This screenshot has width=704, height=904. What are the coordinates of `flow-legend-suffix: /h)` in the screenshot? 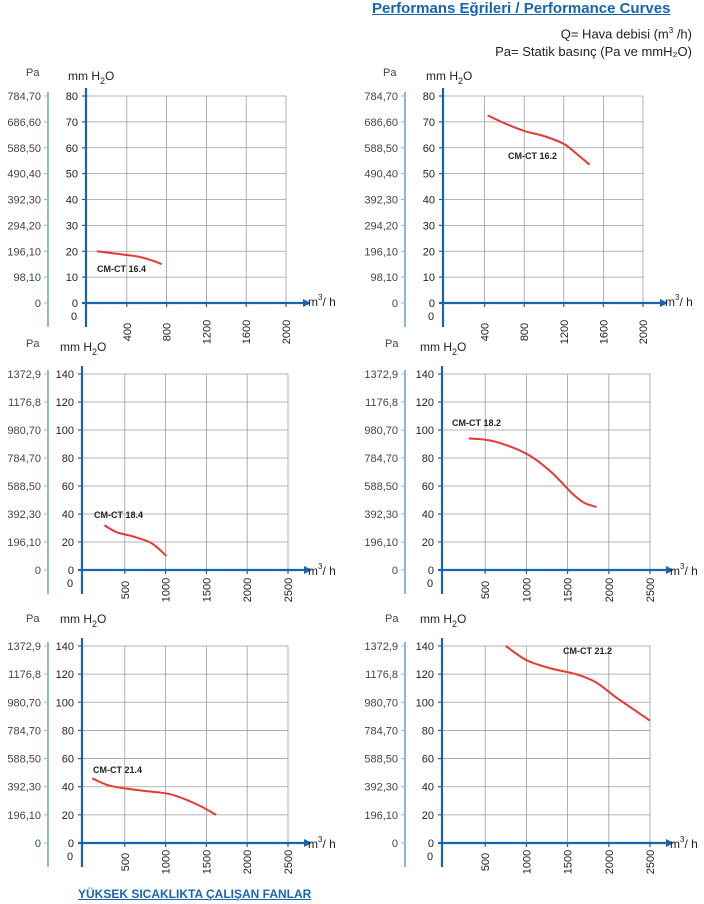 It's located at (682, 34).